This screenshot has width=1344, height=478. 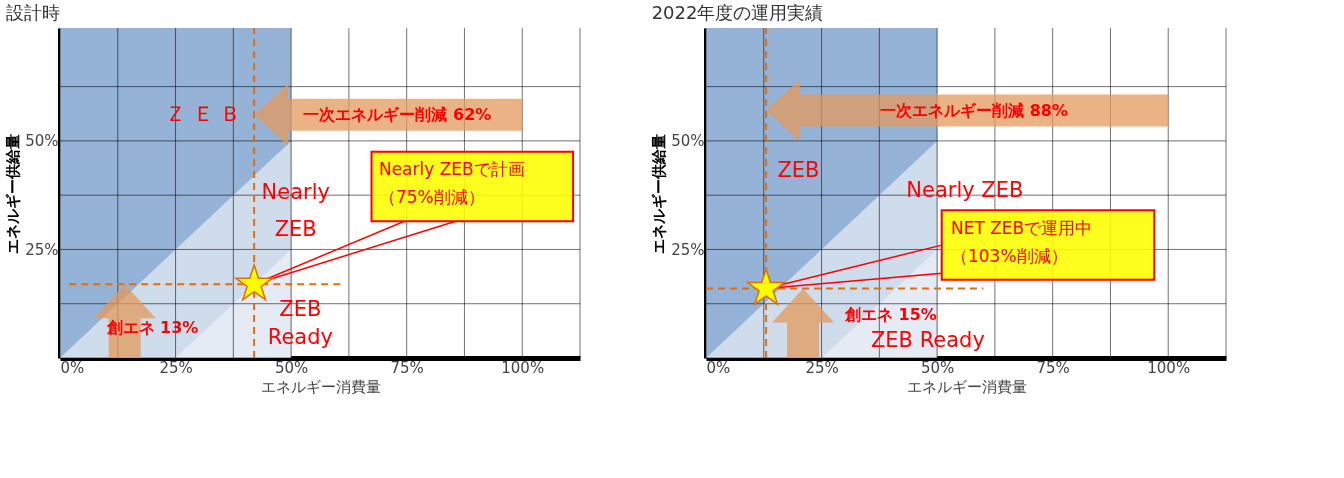 I want to click on annotation: 創エネ 15%, so click(x=890, y=314).